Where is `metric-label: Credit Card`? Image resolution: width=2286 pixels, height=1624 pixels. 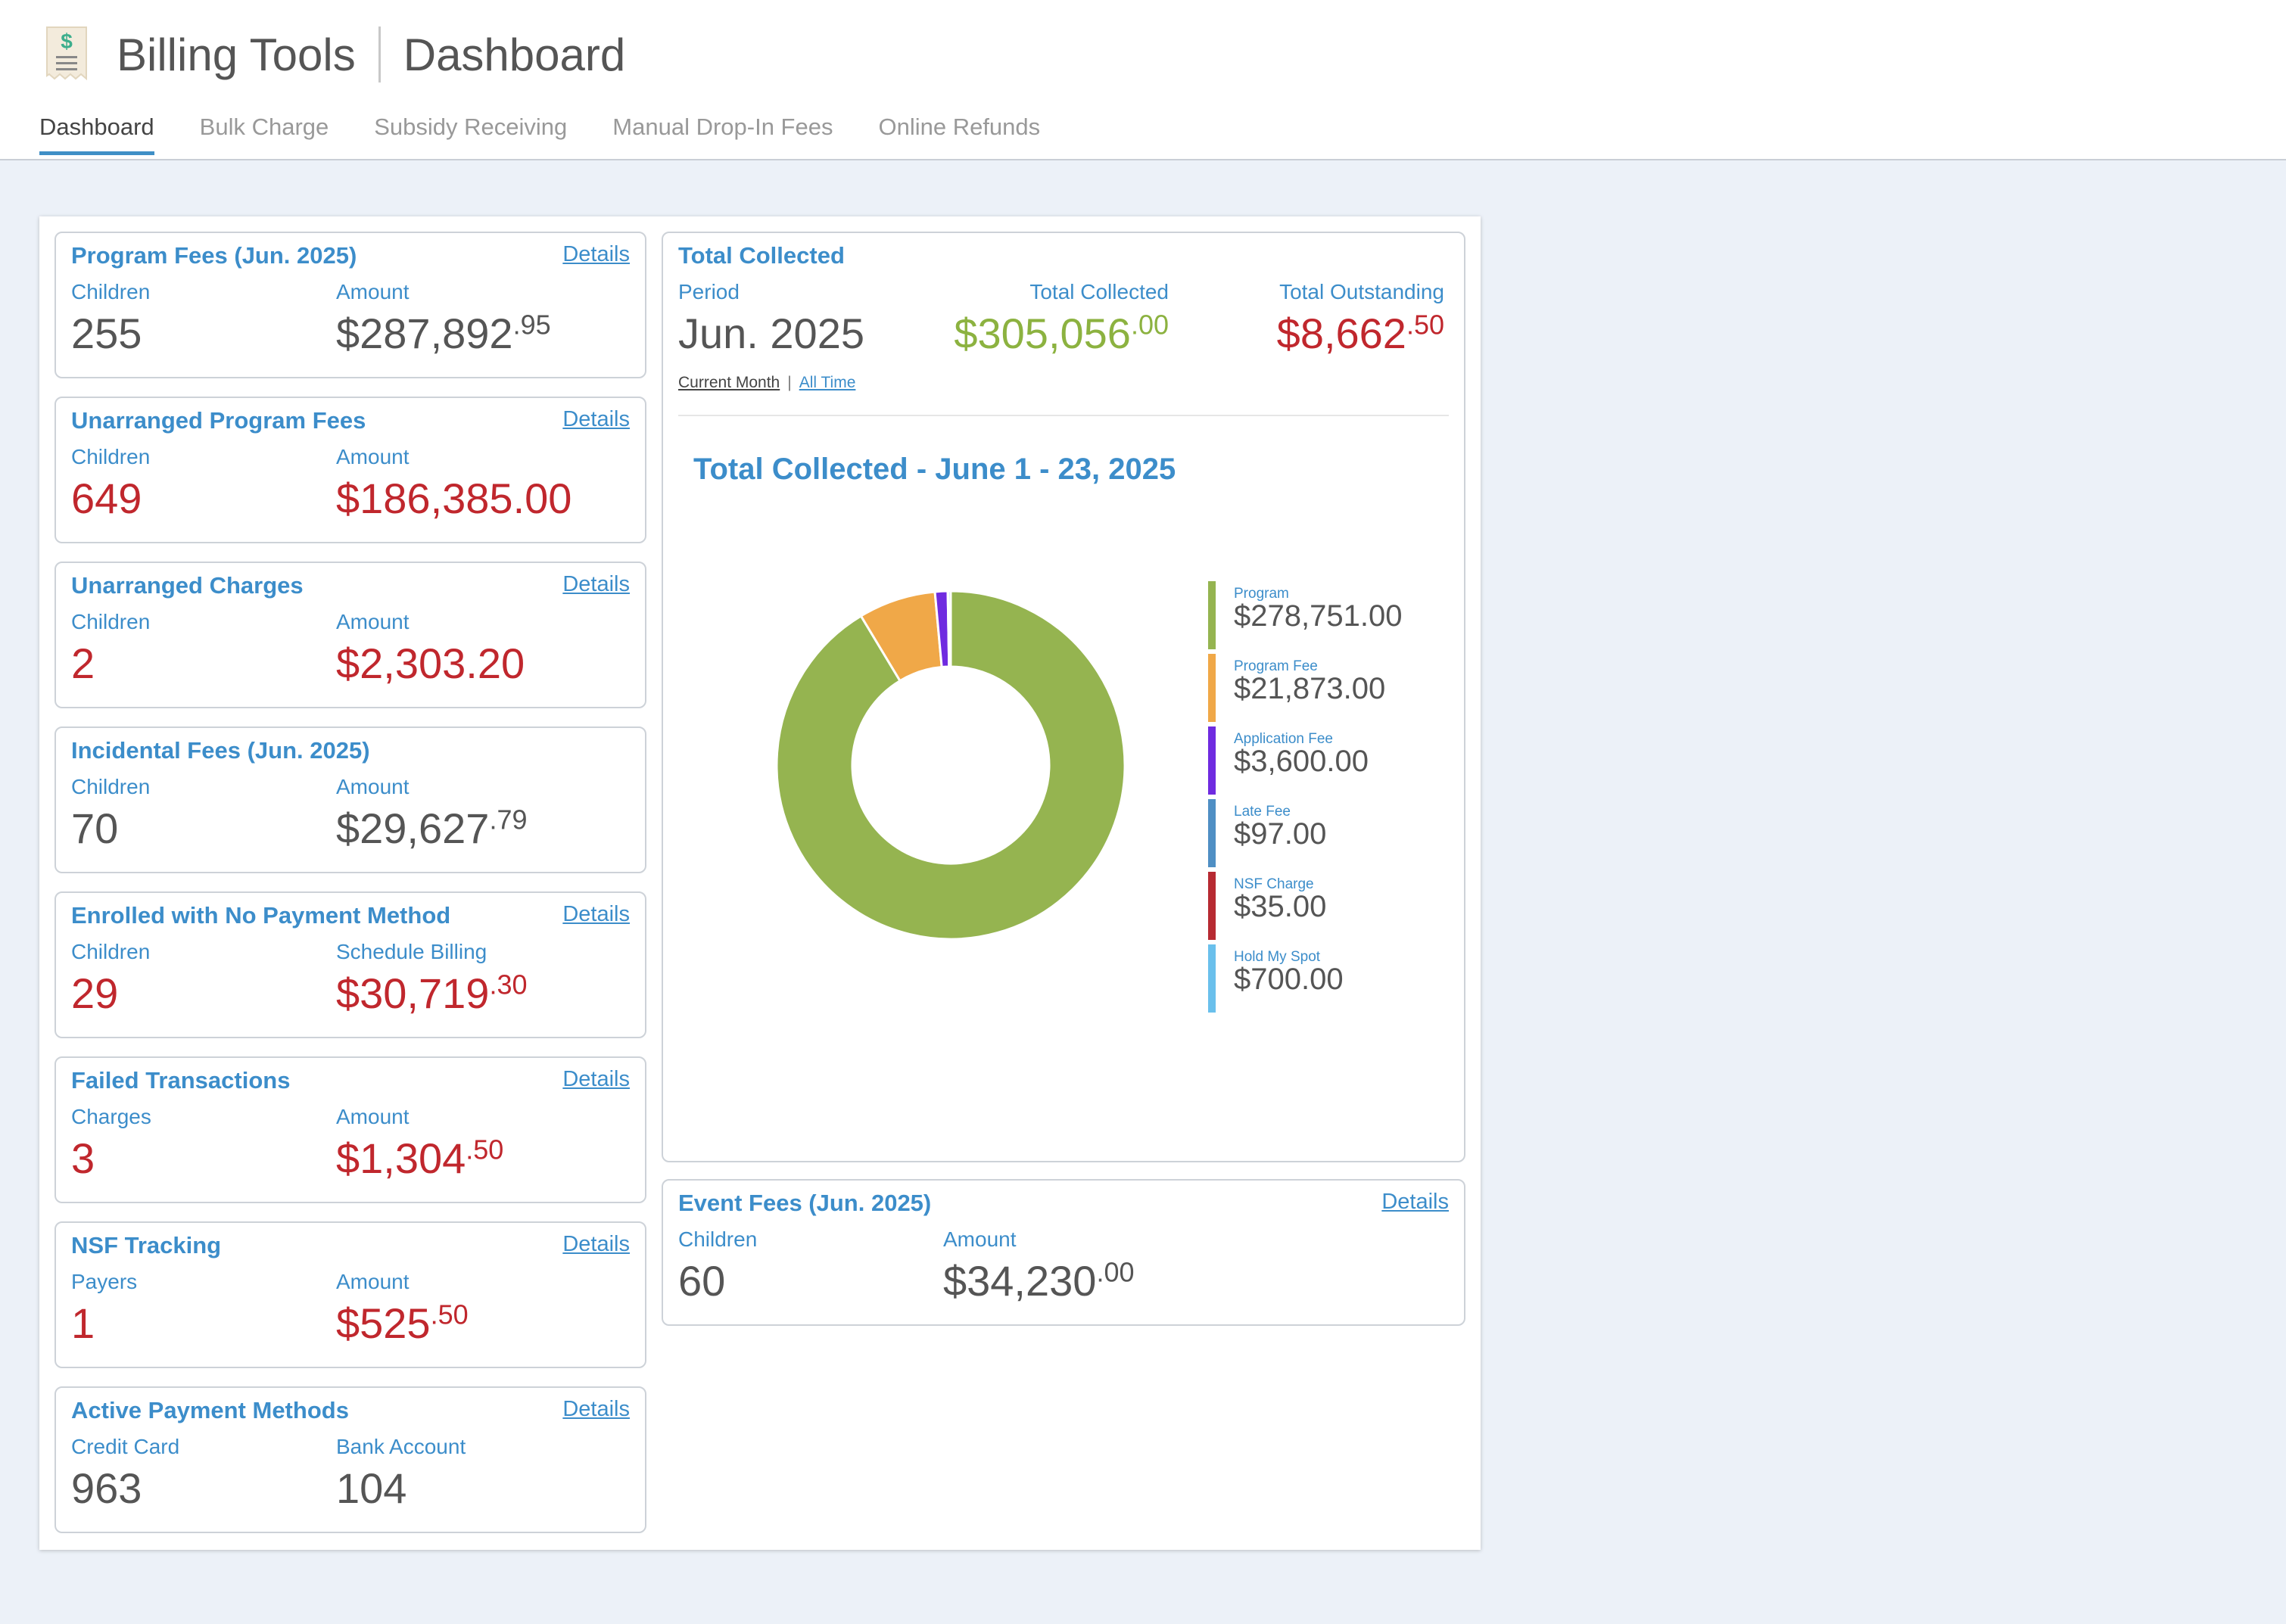
metric-label: Credit Card is located at coordinates (126, 1446).